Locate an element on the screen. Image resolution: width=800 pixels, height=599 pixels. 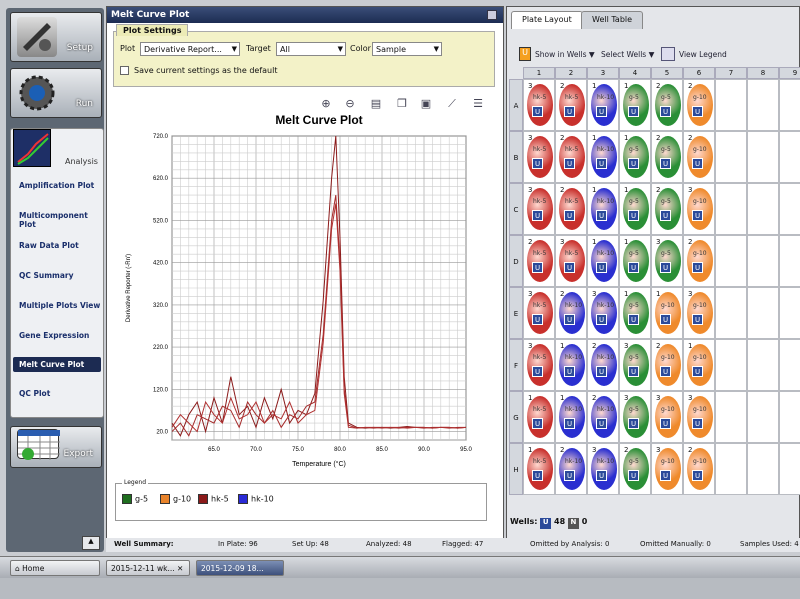
well-C1: 3 hk-5 U is located at coordinates (539, 209).